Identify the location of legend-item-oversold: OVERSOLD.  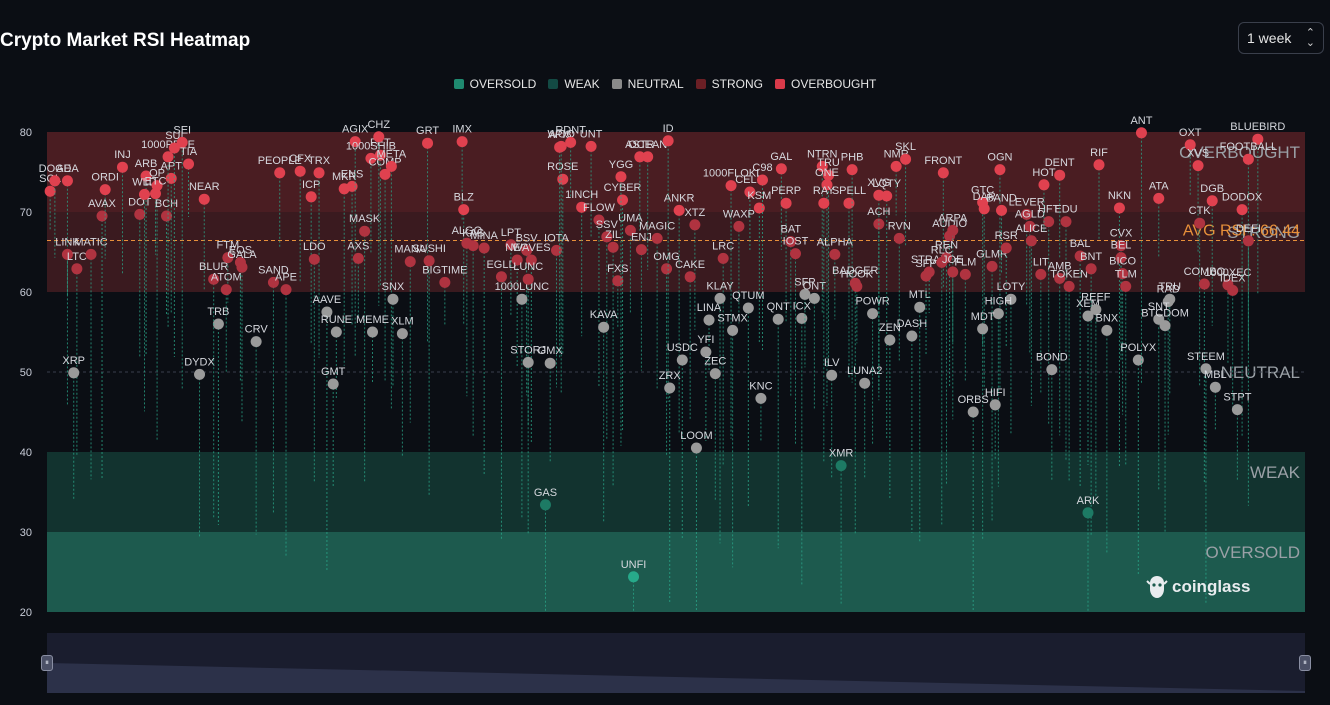
(494, 84).